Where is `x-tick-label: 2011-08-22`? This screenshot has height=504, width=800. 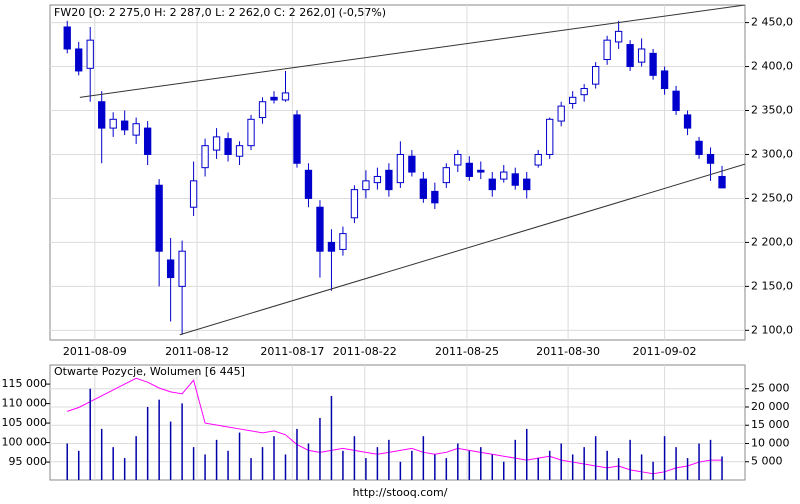 x-tick-label: 2011-08-22 is located at coordinates (365, 351).